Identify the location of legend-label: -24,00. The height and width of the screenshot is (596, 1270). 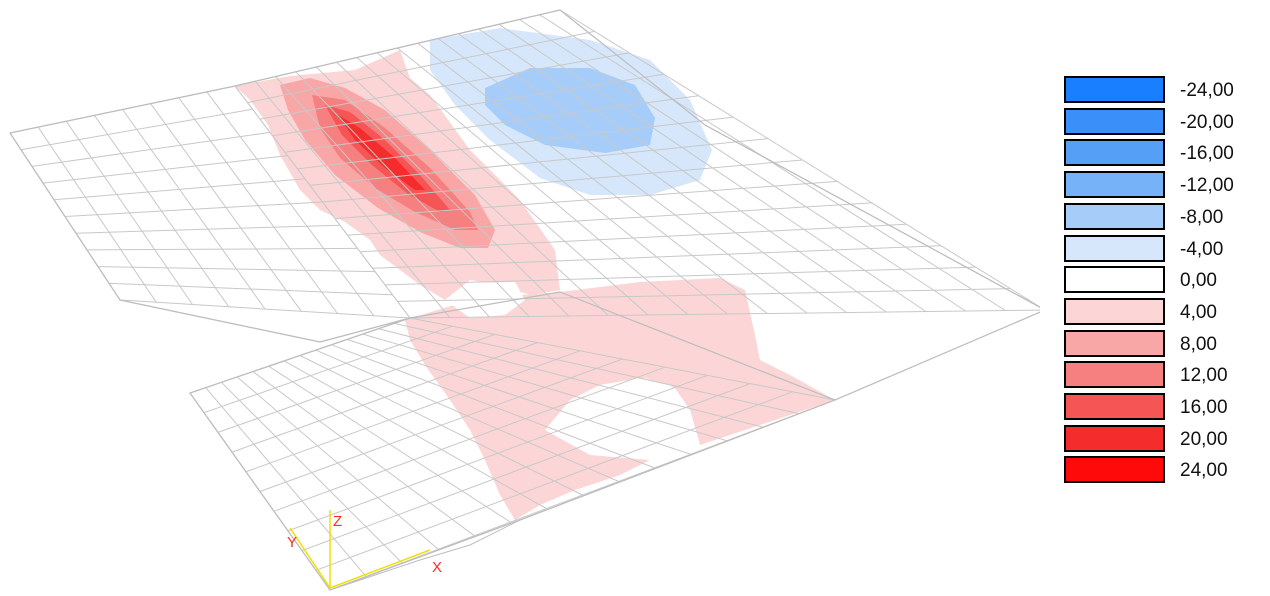
(1207, 90).